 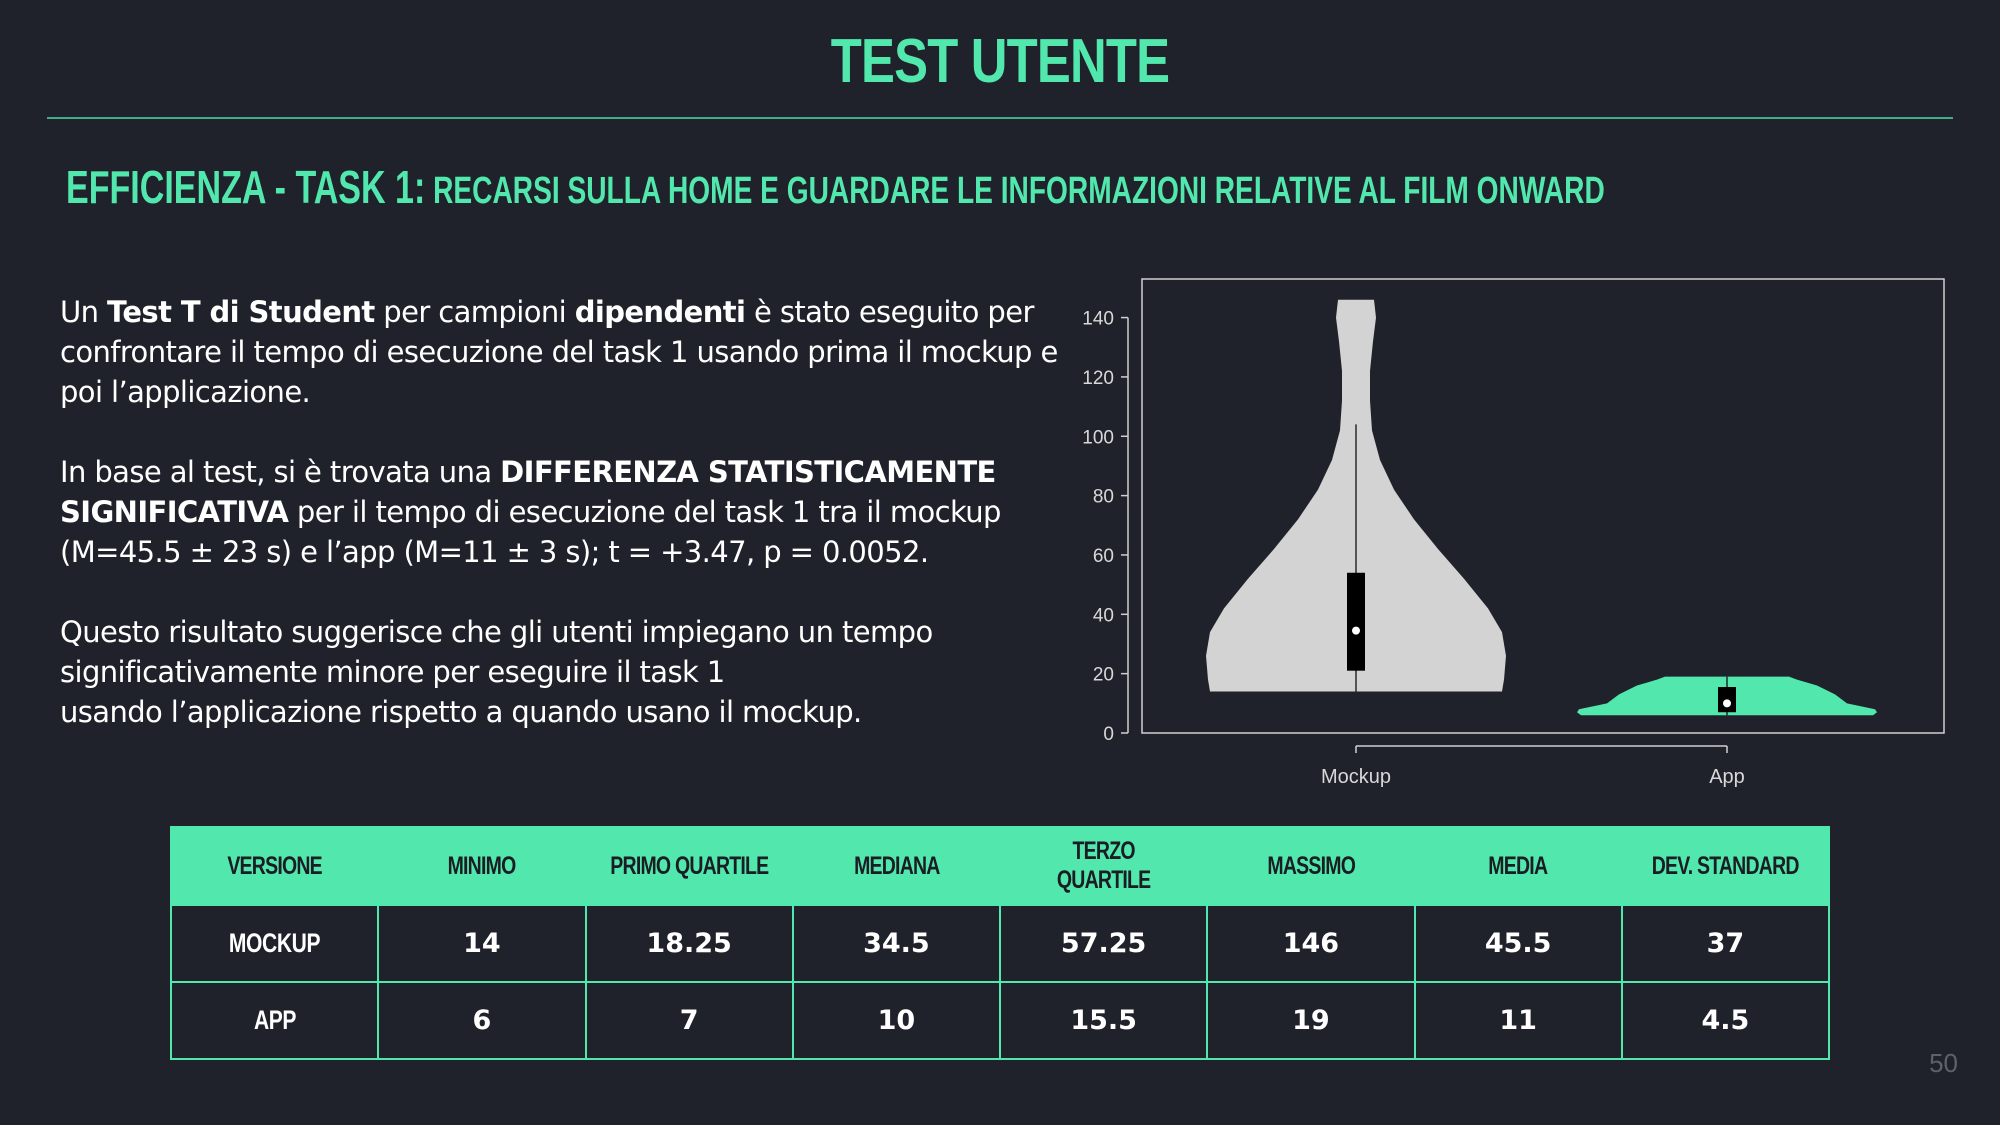 I want to click on table-cell: 10, so click(x=896, y=1020).